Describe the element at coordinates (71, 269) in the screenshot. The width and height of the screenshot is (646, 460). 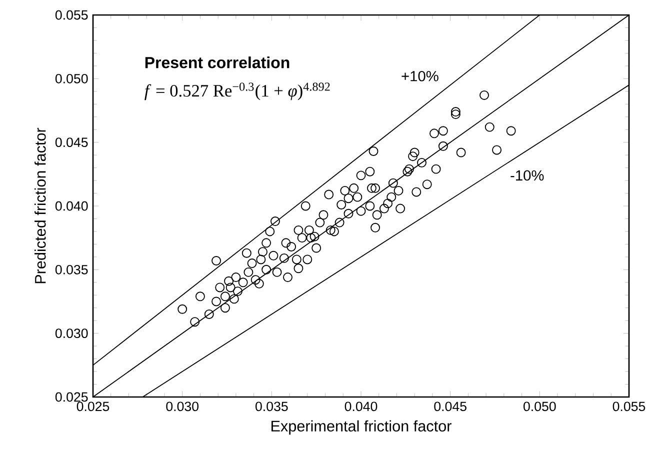
I see `y-tick-label: 0.035` at that location.